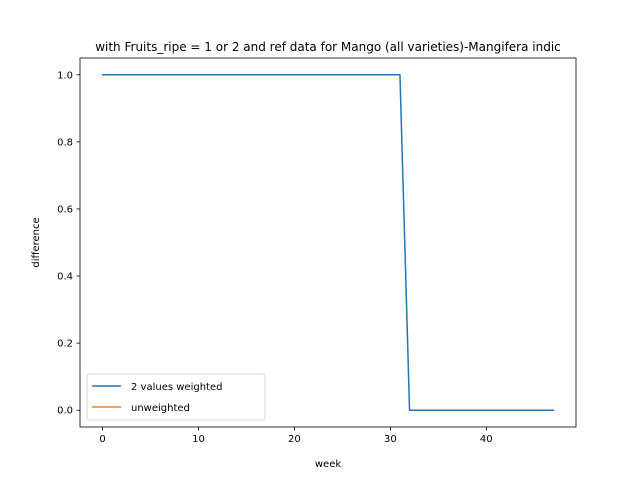  I want to click on legend-label-1: 2 values weighted, so click(176, 387).